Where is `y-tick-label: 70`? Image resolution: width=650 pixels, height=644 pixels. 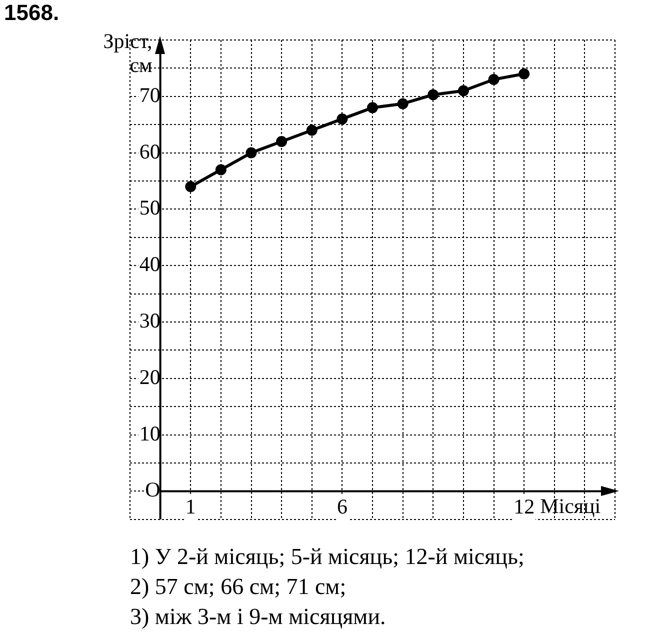
y-tick-label: 70 is located at coordinates (149, 94).